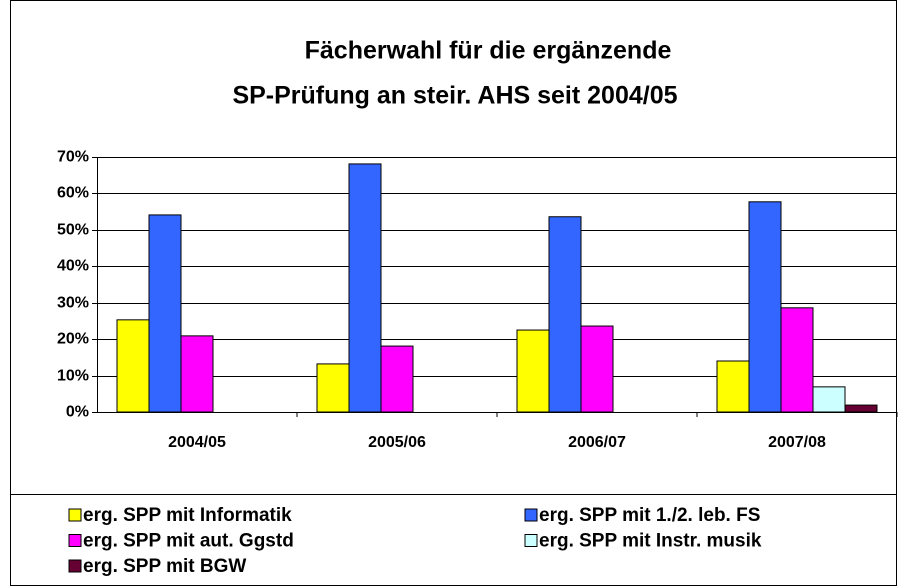 The image size is (901, 586). Describe the element at coordinates (73, 230) in the screenshot. I see `y-tick-label: 50%` at that location.